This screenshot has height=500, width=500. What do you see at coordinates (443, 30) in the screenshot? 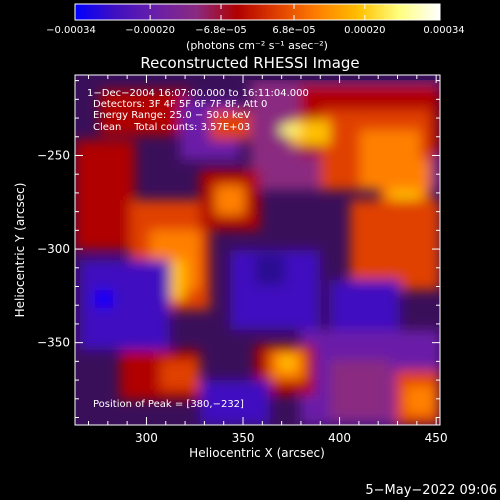
I see `colorbar-tick-label: 0.00034` at bounding box center [443, 30].